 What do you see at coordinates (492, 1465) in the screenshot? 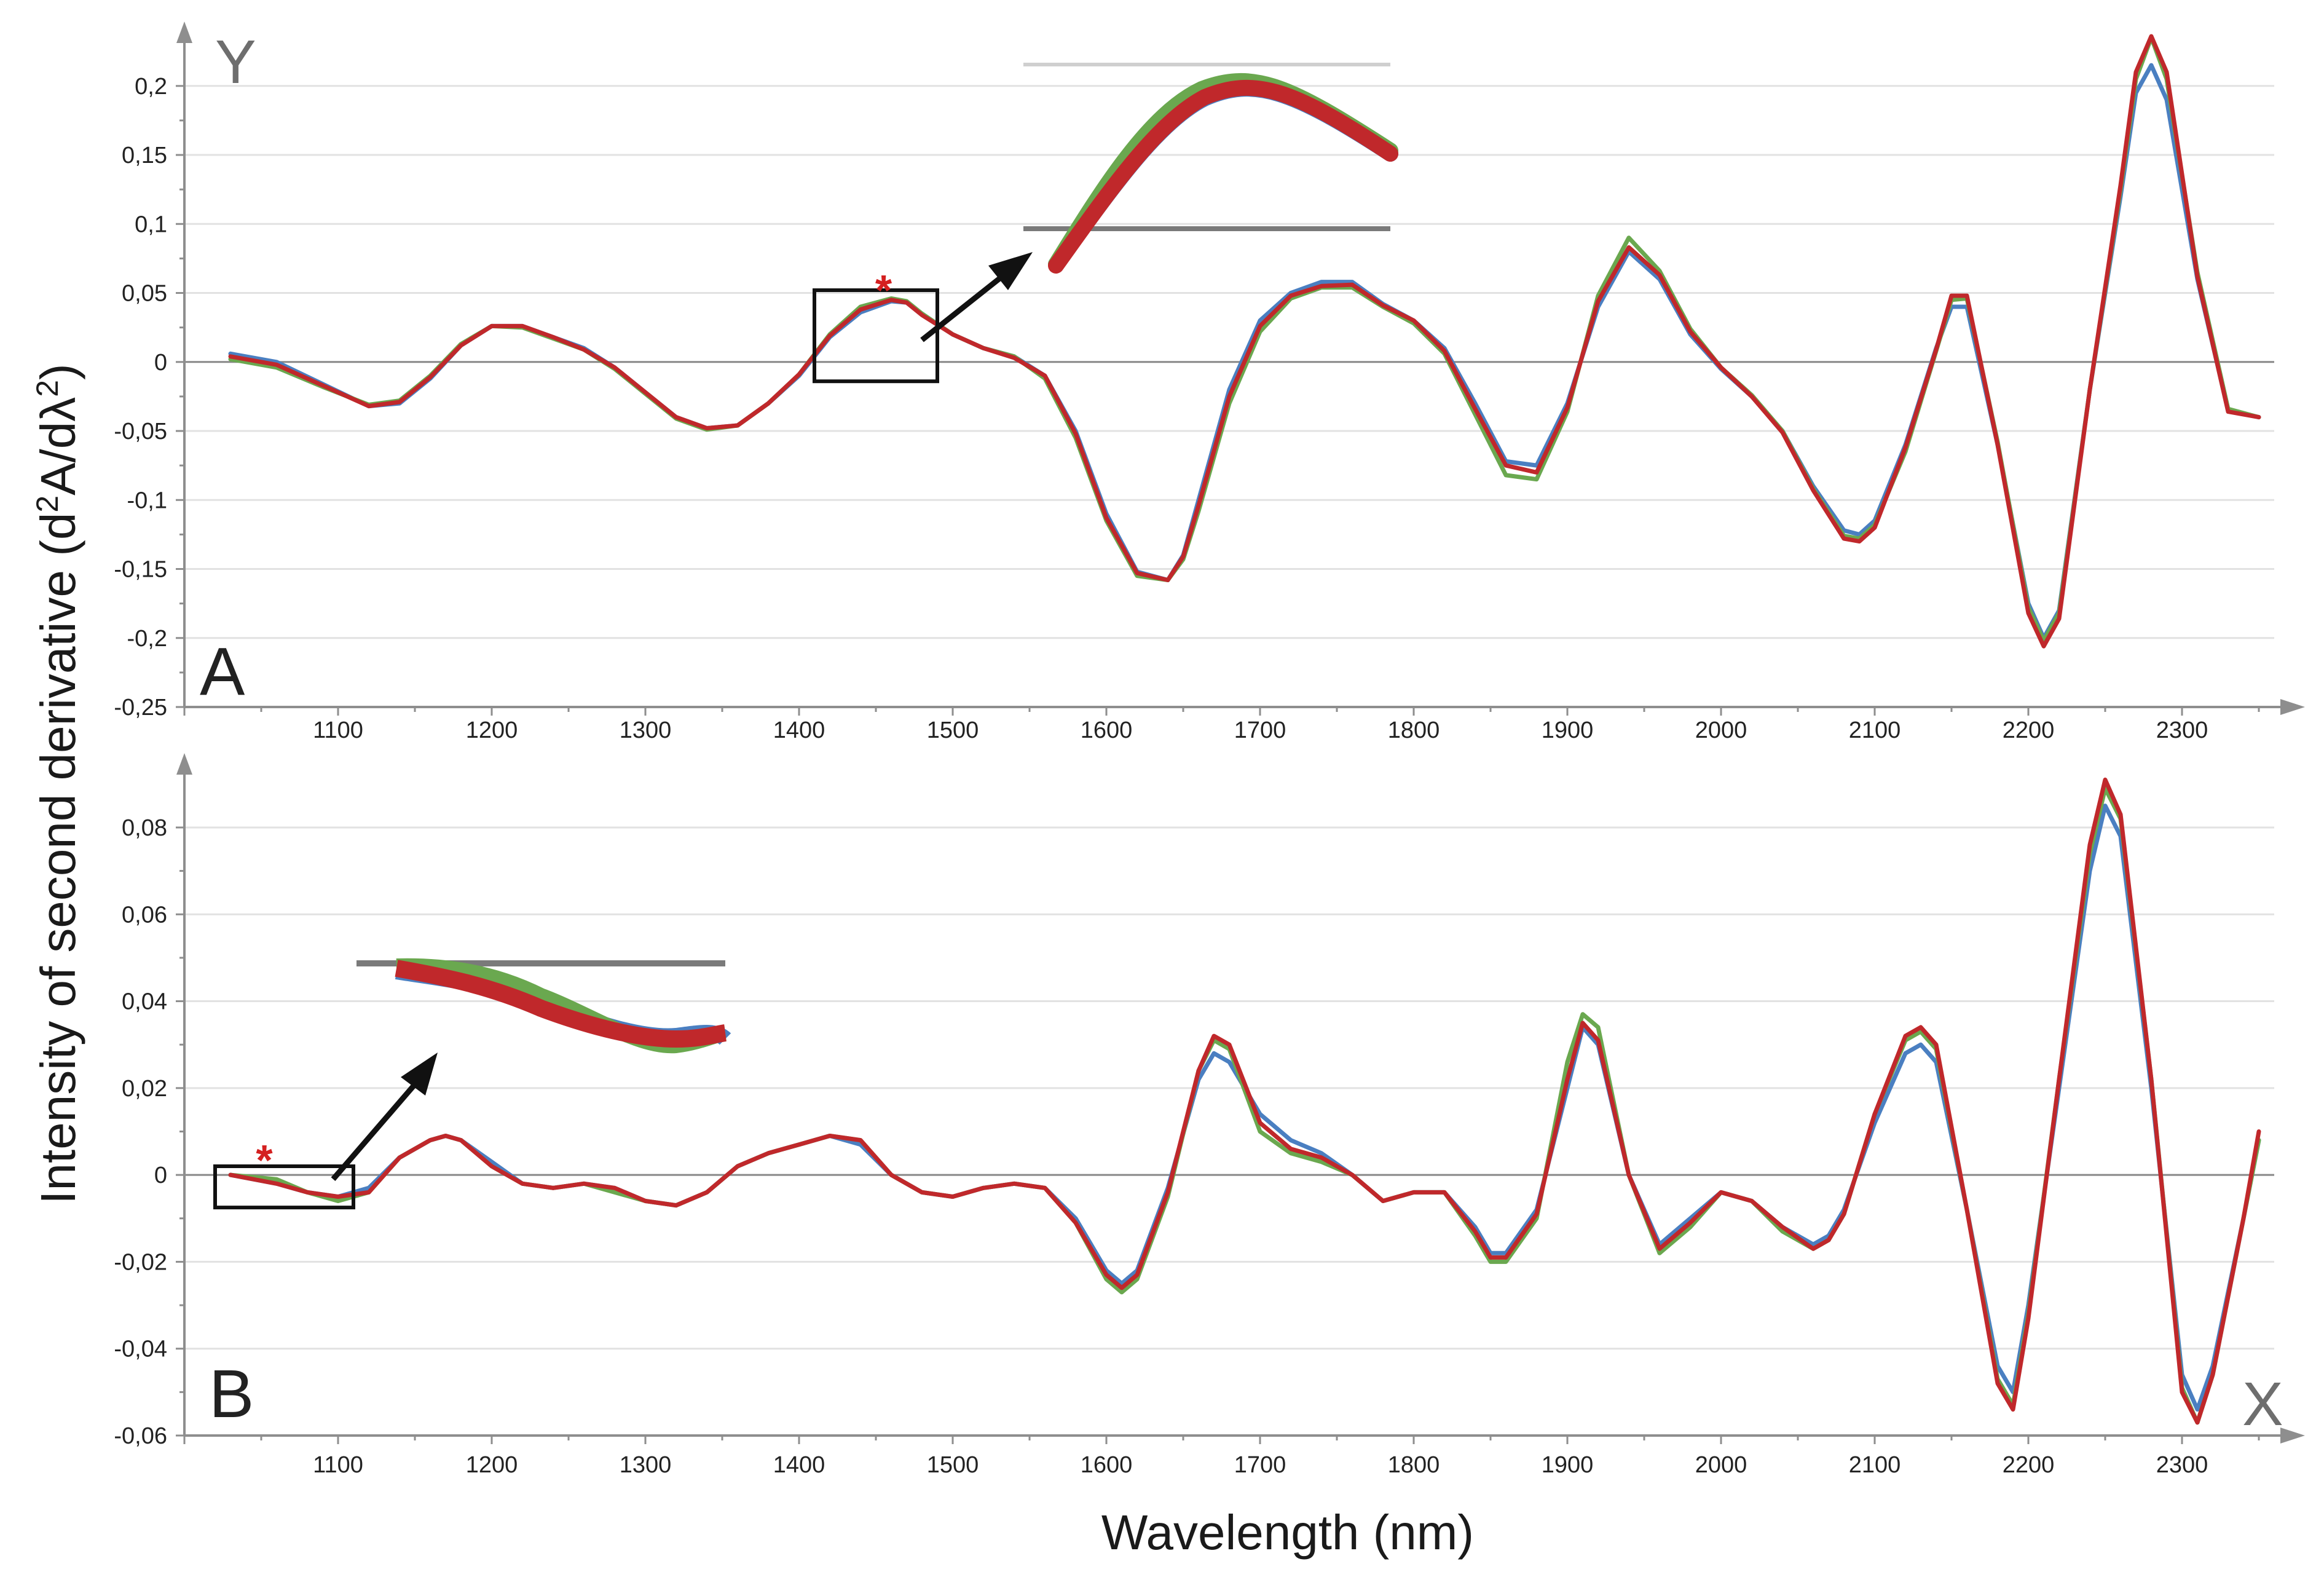
I see `panel-b-x-tick-label: 1200` at bounding box center [492, 1465].